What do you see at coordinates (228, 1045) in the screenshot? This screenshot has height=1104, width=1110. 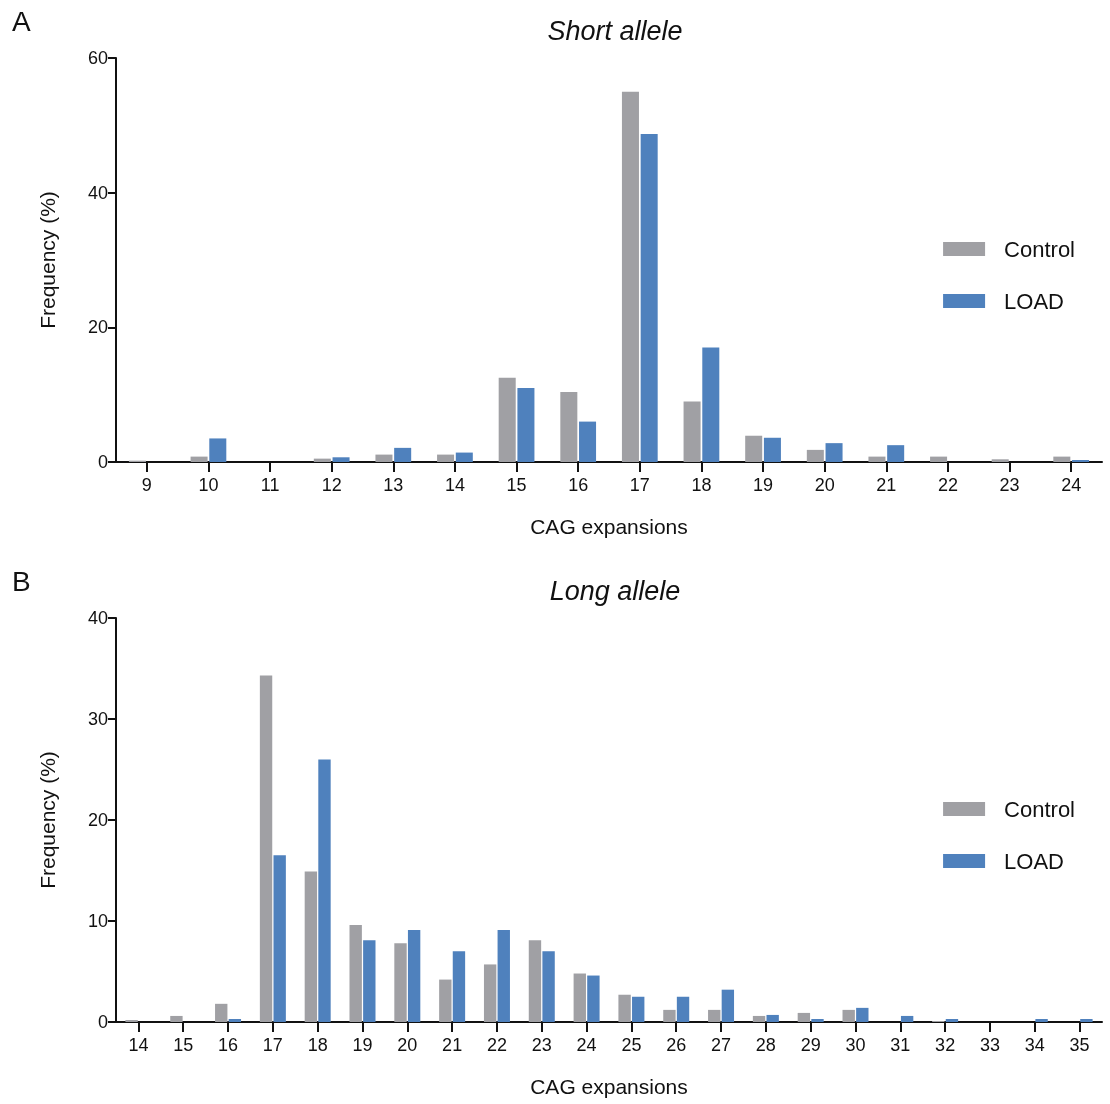 I see `x-tick-label: 16` at bounding box center [228, 1045].